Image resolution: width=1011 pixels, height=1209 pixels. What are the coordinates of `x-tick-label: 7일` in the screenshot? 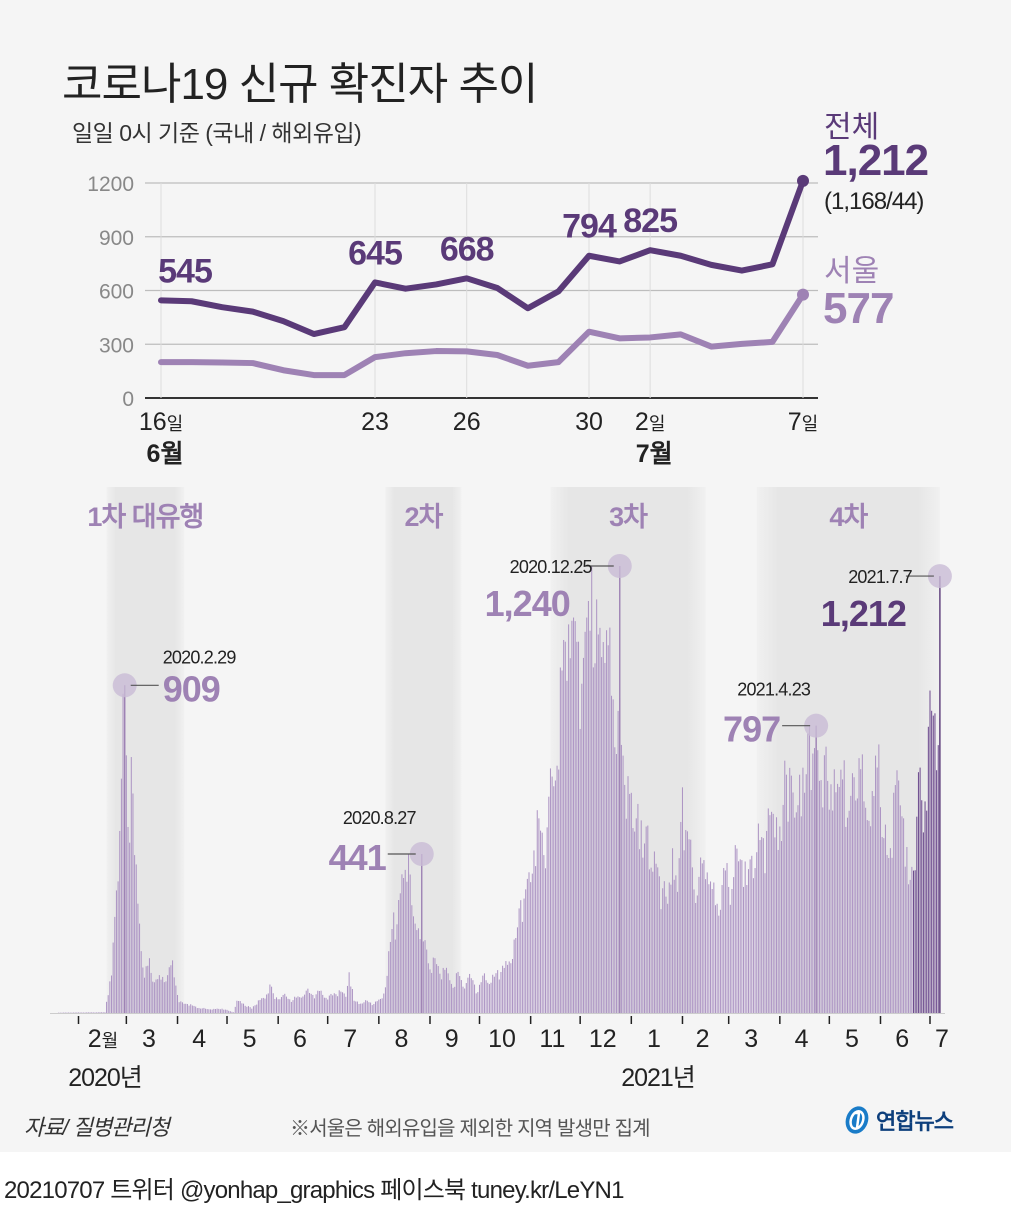 It's located at (803, 422).